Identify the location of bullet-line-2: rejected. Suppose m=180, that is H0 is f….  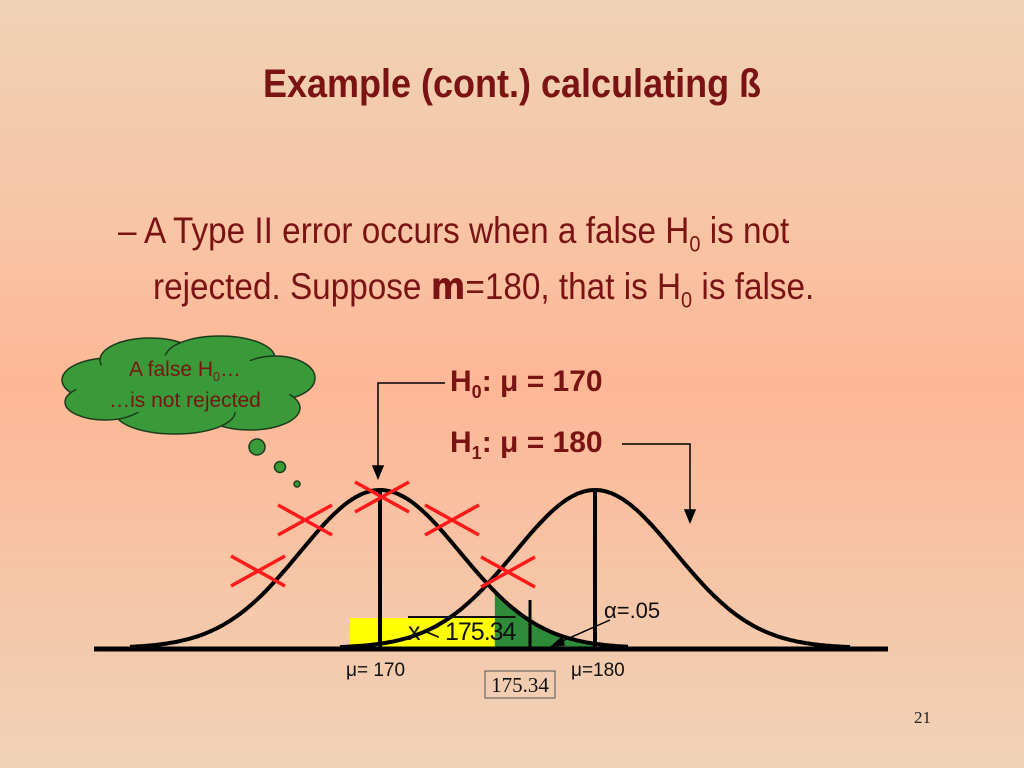
(484, 289).